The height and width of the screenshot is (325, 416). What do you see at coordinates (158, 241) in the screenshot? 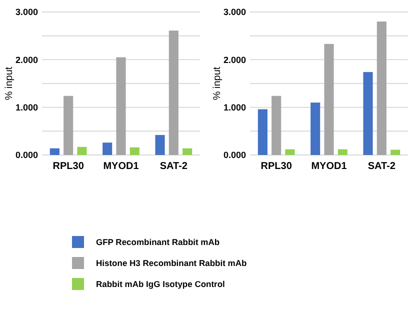
I see `legend-label: GFP Recombinant Rabbit mAb` at bounding box center [158, 241].